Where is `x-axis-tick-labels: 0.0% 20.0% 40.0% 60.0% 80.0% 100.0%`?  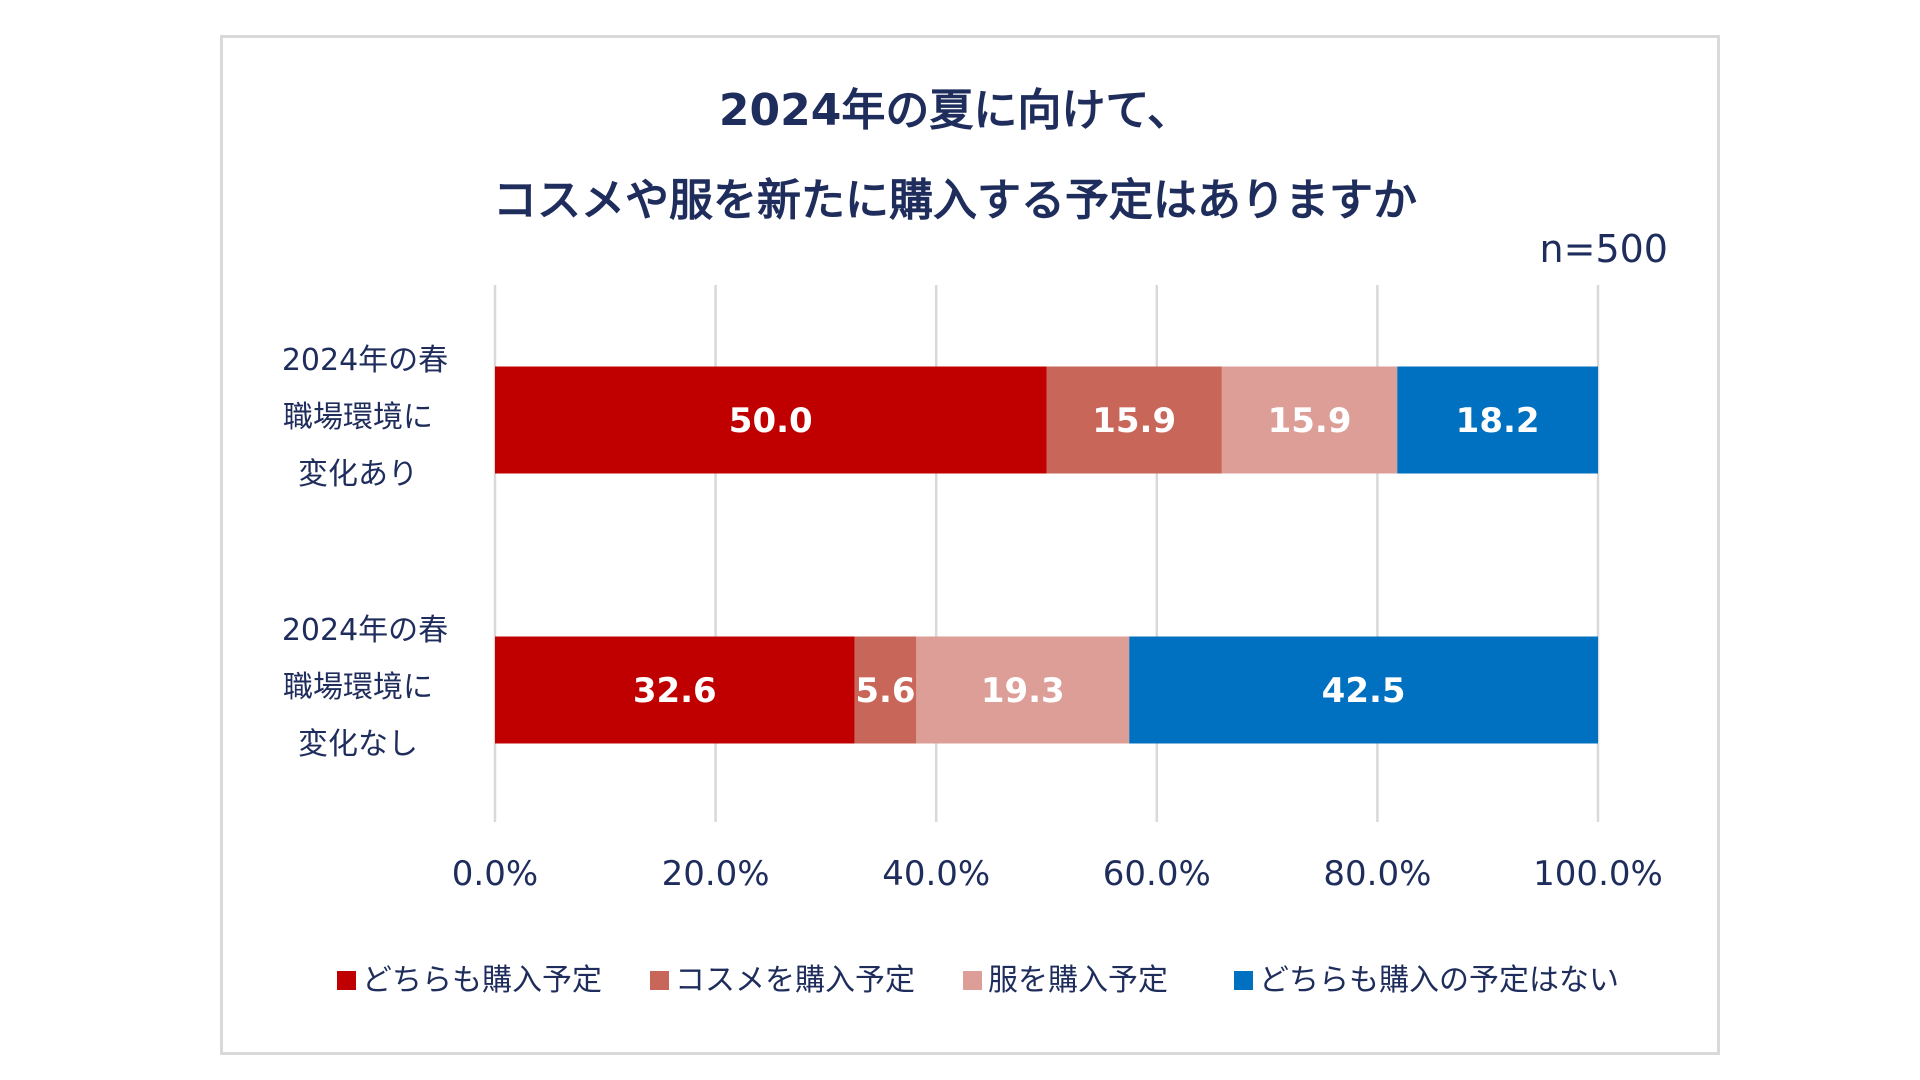
x-axis-tick-labels: 0.0% 20.0% 40.0% 60.0% 80.0% 100.0% is located at coordinates (1057, 874).